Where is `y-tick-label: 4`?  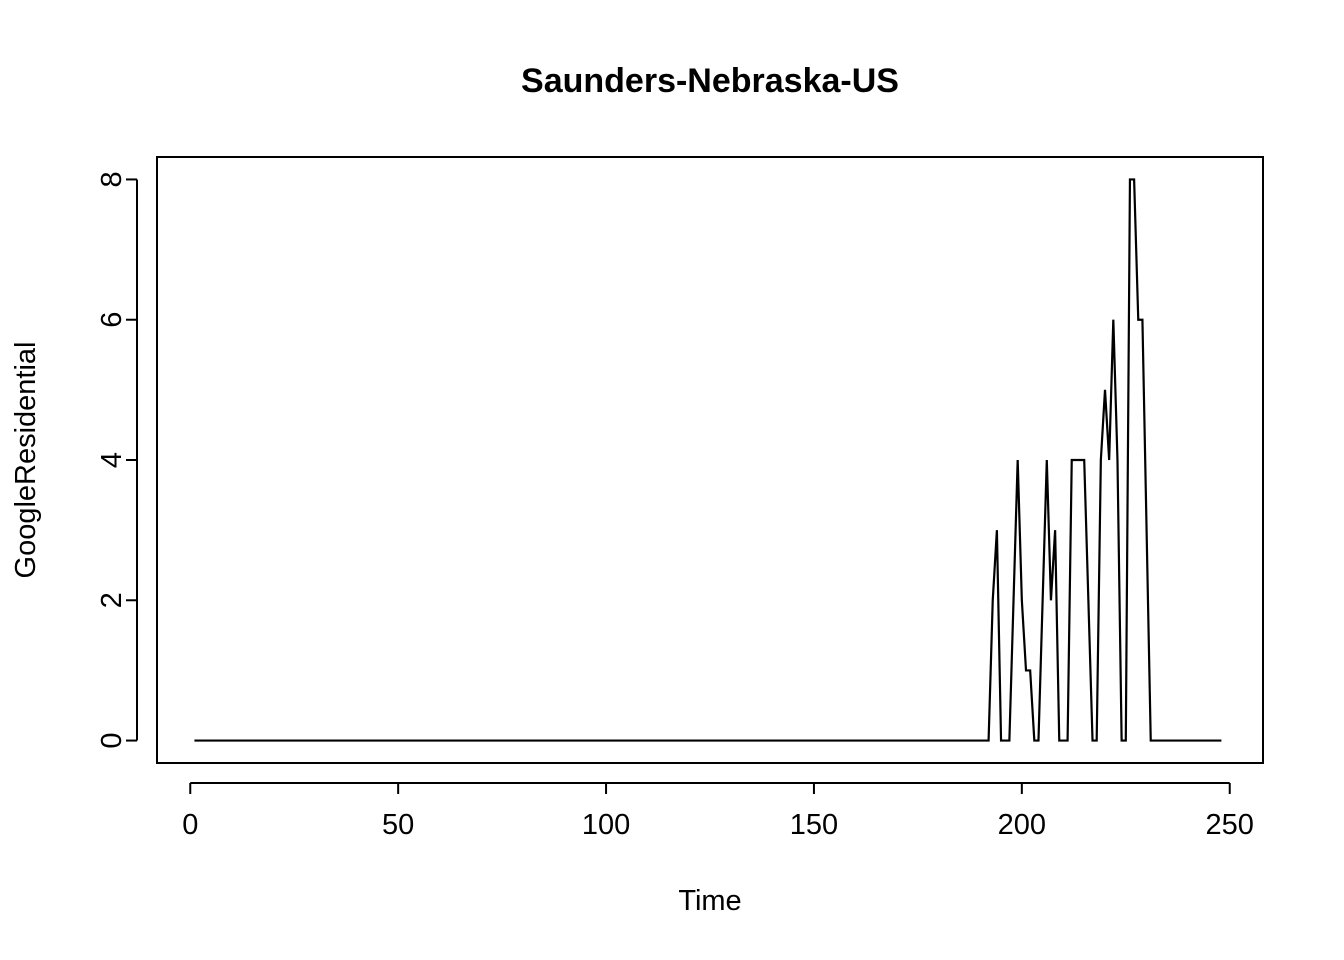 y-tick-label: 4 is located at coordinates (112, 460).